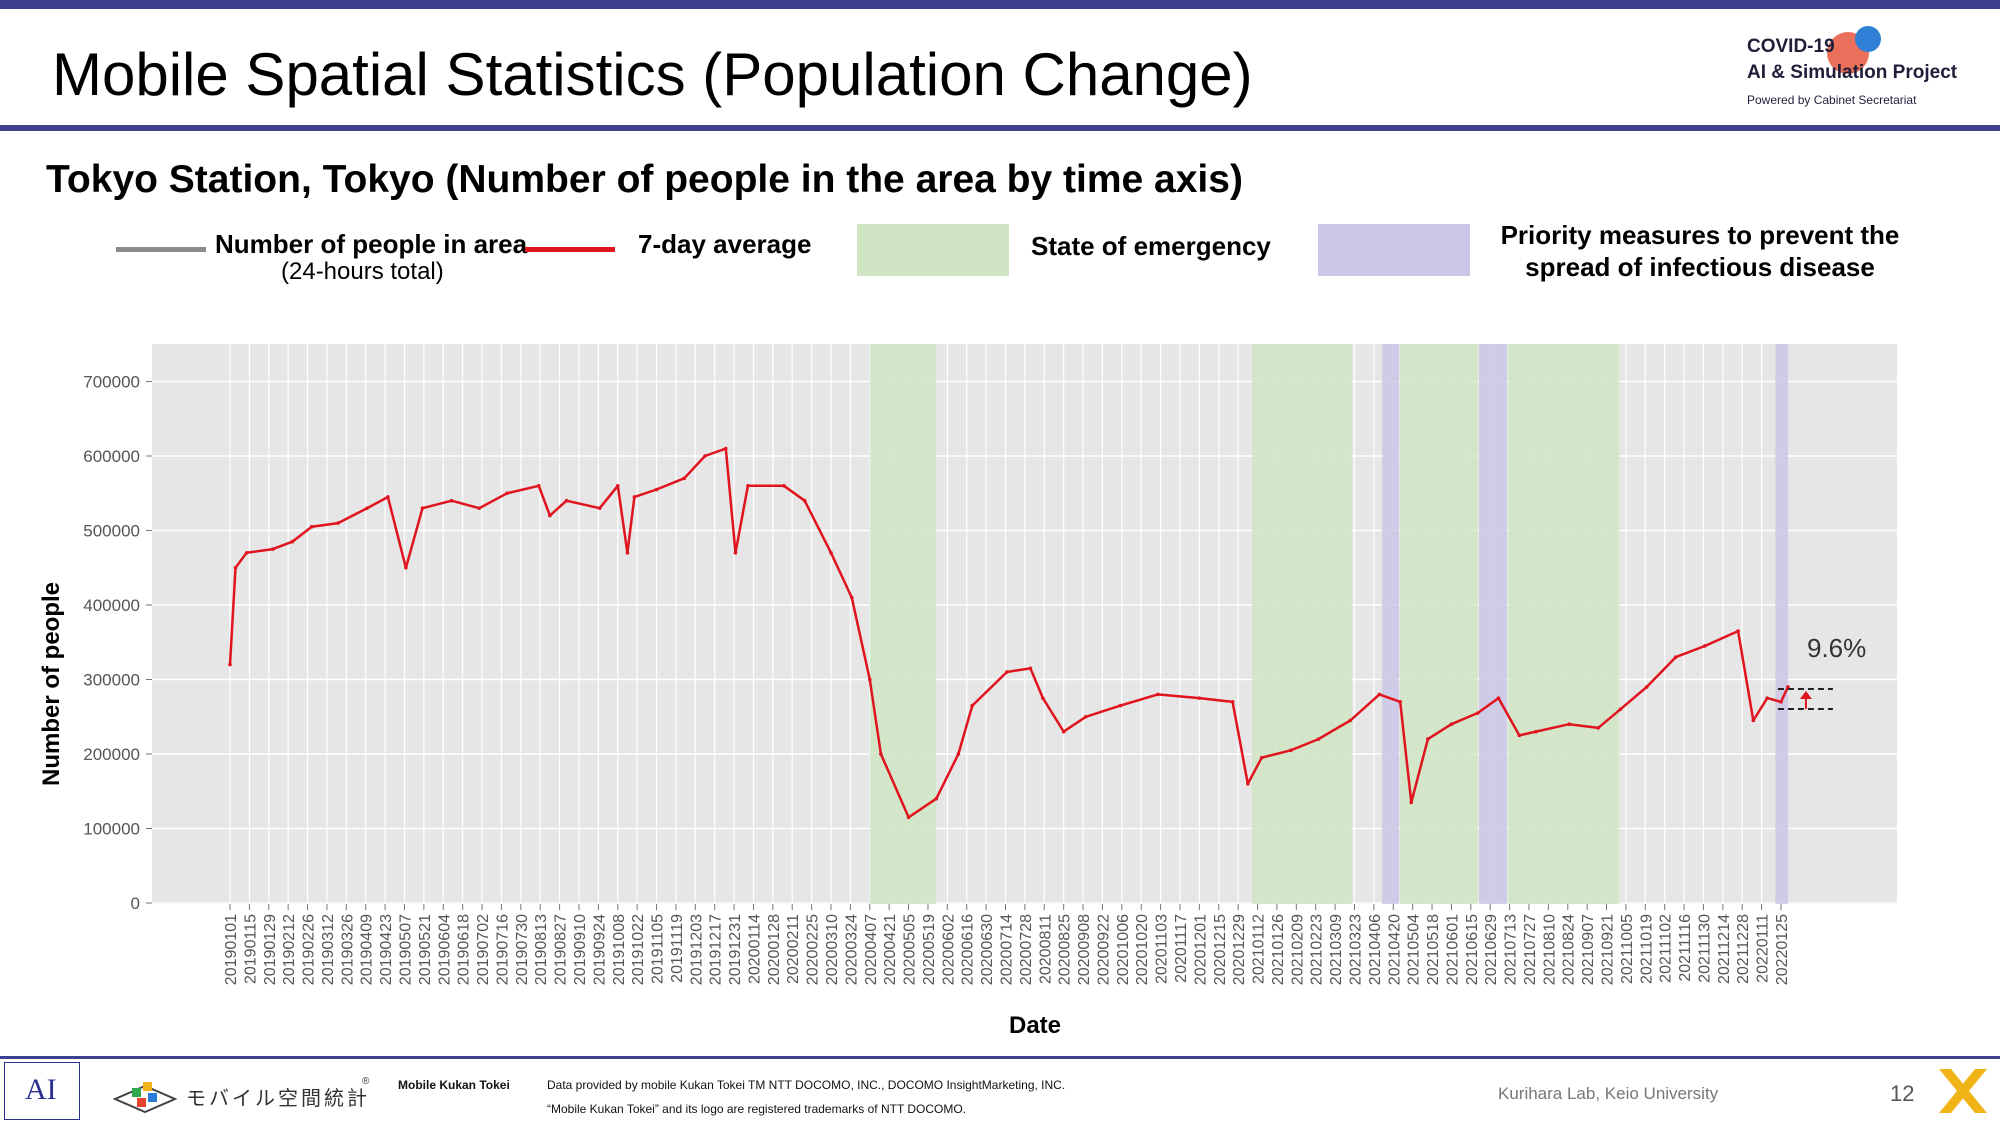 The image size is (2000, 1125). What do you see at coordinates (1220, 949) in the screenshot?
I see `x-tick-label: 20201215` at bounding box center [1220, 949].